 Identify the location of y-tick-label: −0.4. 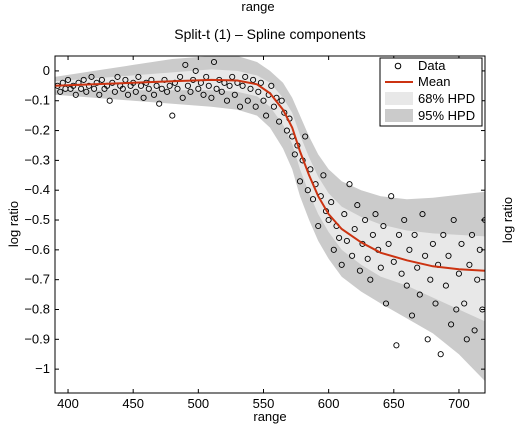
(37, 189).